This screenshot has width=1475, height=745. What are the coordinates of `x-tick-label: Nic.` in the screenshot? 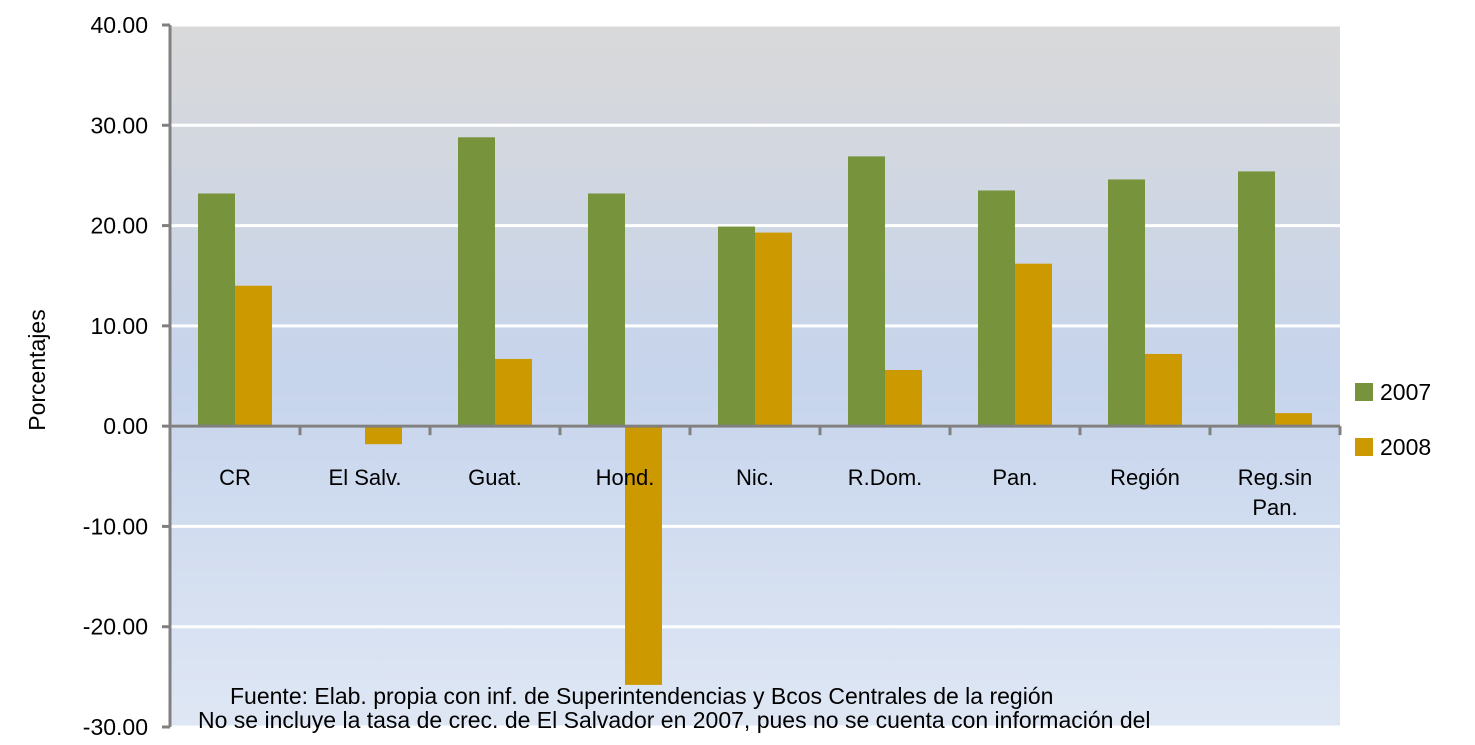 It's located at (755, 478).